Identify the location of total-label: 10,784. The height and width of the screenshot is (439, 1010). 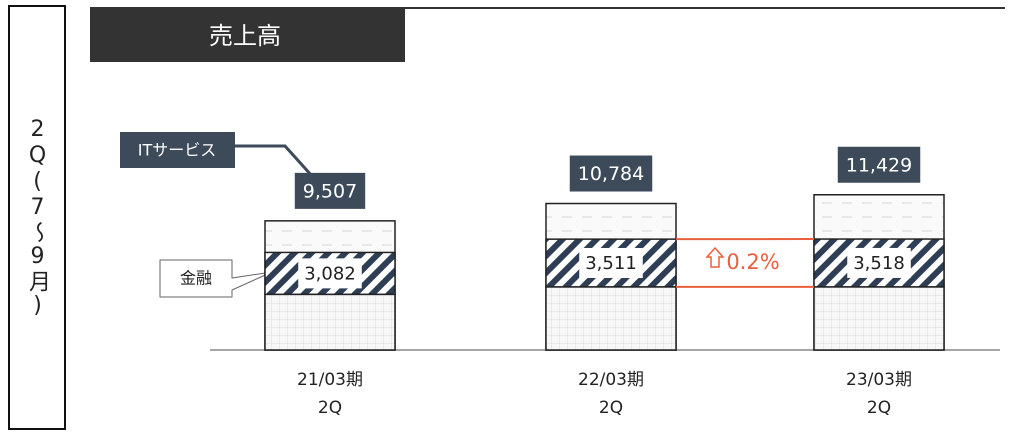
(611, 174).